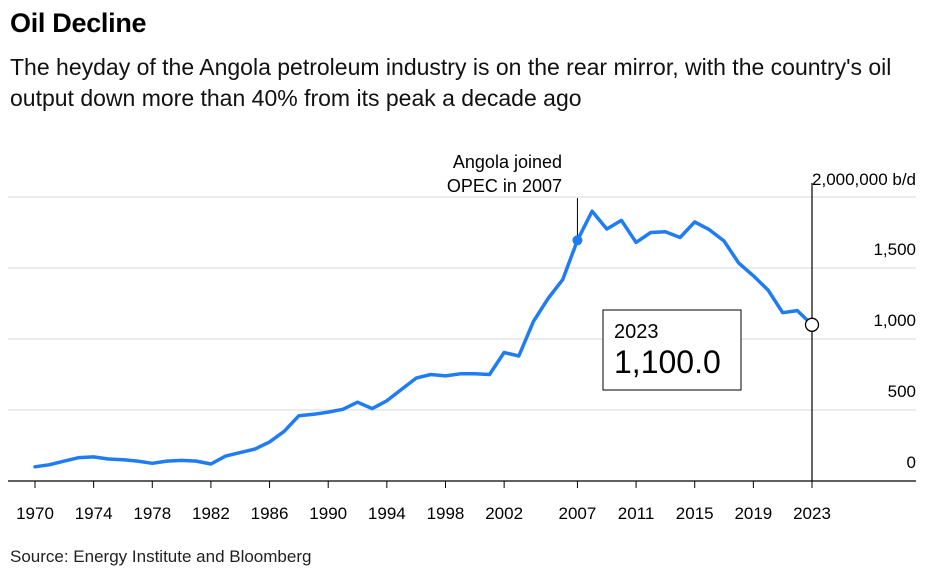  Describe the element at coordinates (636, 332) in the screenshot. I see `callout-year-label: 2023` at that location.